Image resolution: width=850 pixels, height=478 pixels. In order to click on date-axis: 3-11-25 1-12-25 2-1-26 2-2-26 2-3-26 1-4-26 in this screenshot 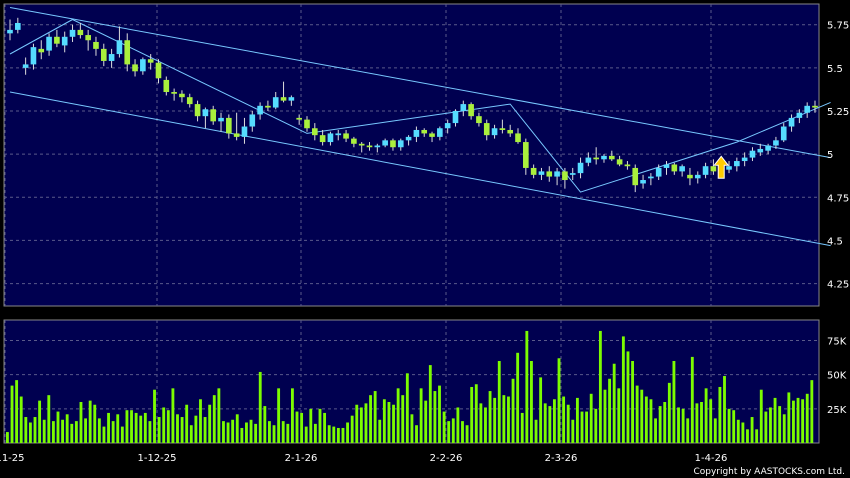, I will do `click(363, 458)`.